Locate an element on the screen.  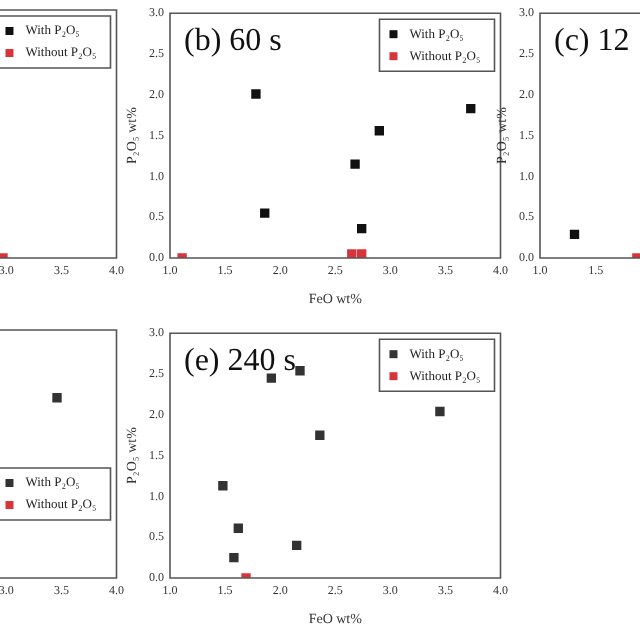
chart-title: (b) 60 s is located at coordinates (233, 40).